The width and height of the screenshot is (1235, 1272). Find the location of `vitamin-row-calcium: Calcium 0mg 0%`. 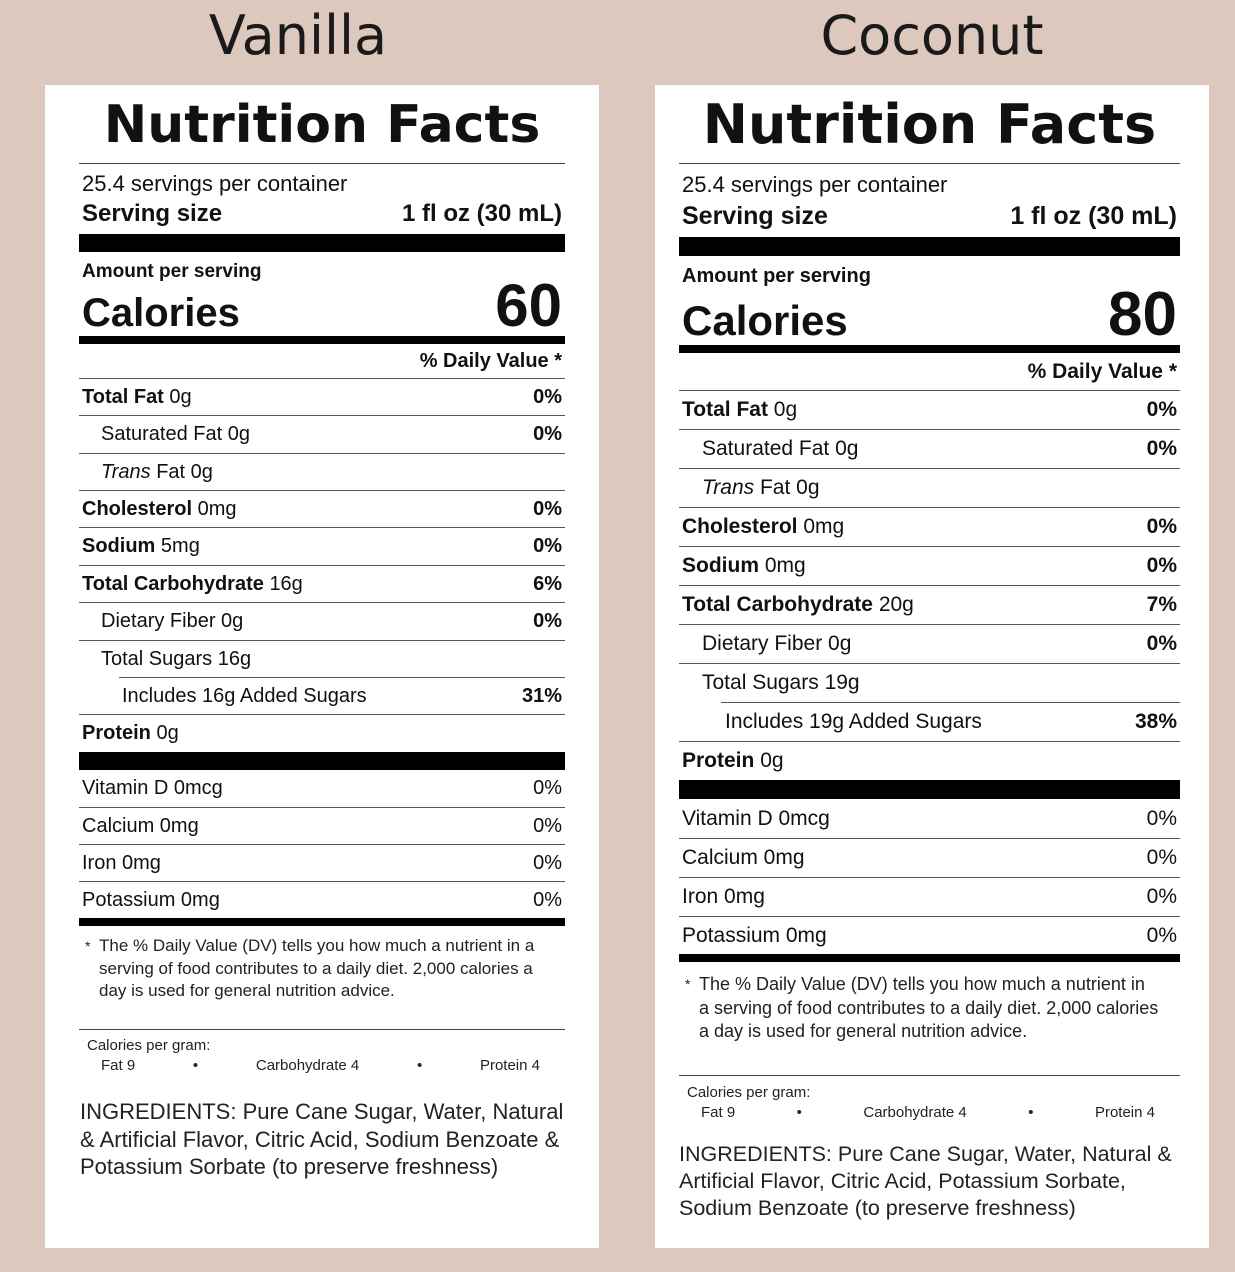

vitamin-row-calcium: Calcium 0mg 0% is located at coordinates (929, 857).